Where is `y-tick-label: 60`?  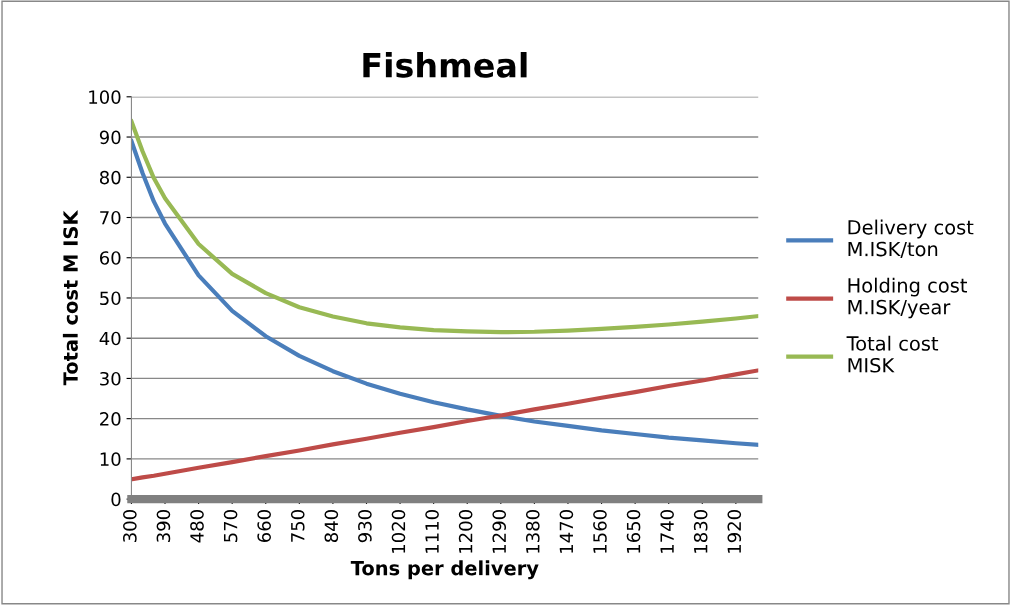 y-tick-label: 60 is located at coordinates (110, 258).